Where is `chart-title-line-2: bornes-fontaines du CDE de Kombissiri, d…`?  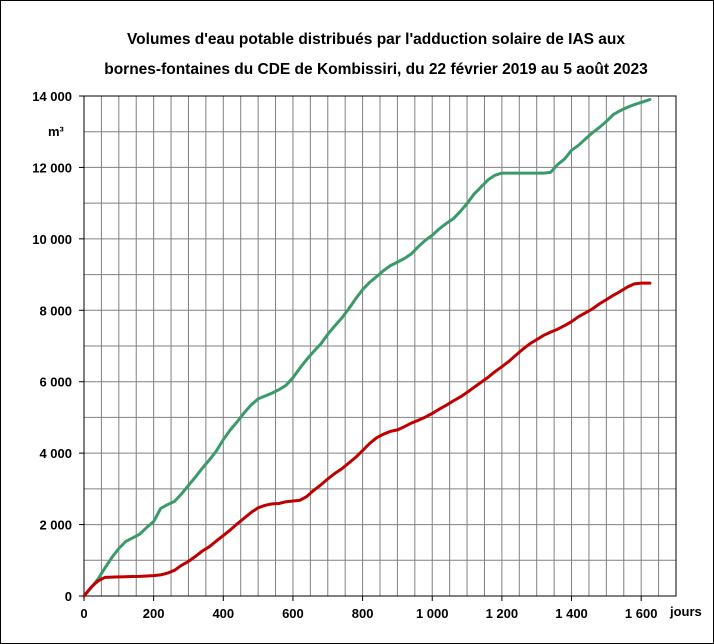 chart-title-line-2: bornes-fontaines du CDE de Kombissiri, d… is located at coordinates (376, 69).